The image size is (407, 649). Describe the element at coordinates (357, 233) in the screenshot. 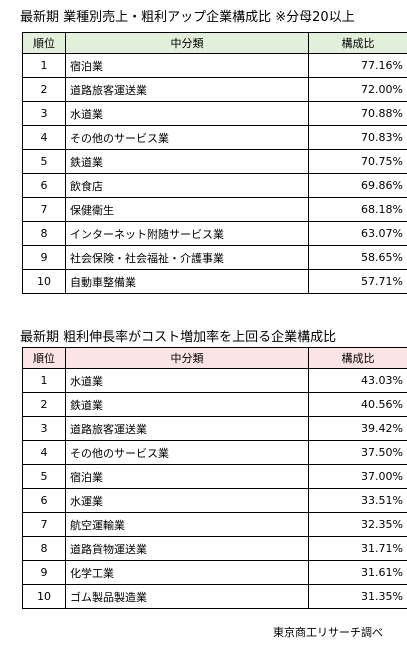

I see `cell: 63.07%` at that location.